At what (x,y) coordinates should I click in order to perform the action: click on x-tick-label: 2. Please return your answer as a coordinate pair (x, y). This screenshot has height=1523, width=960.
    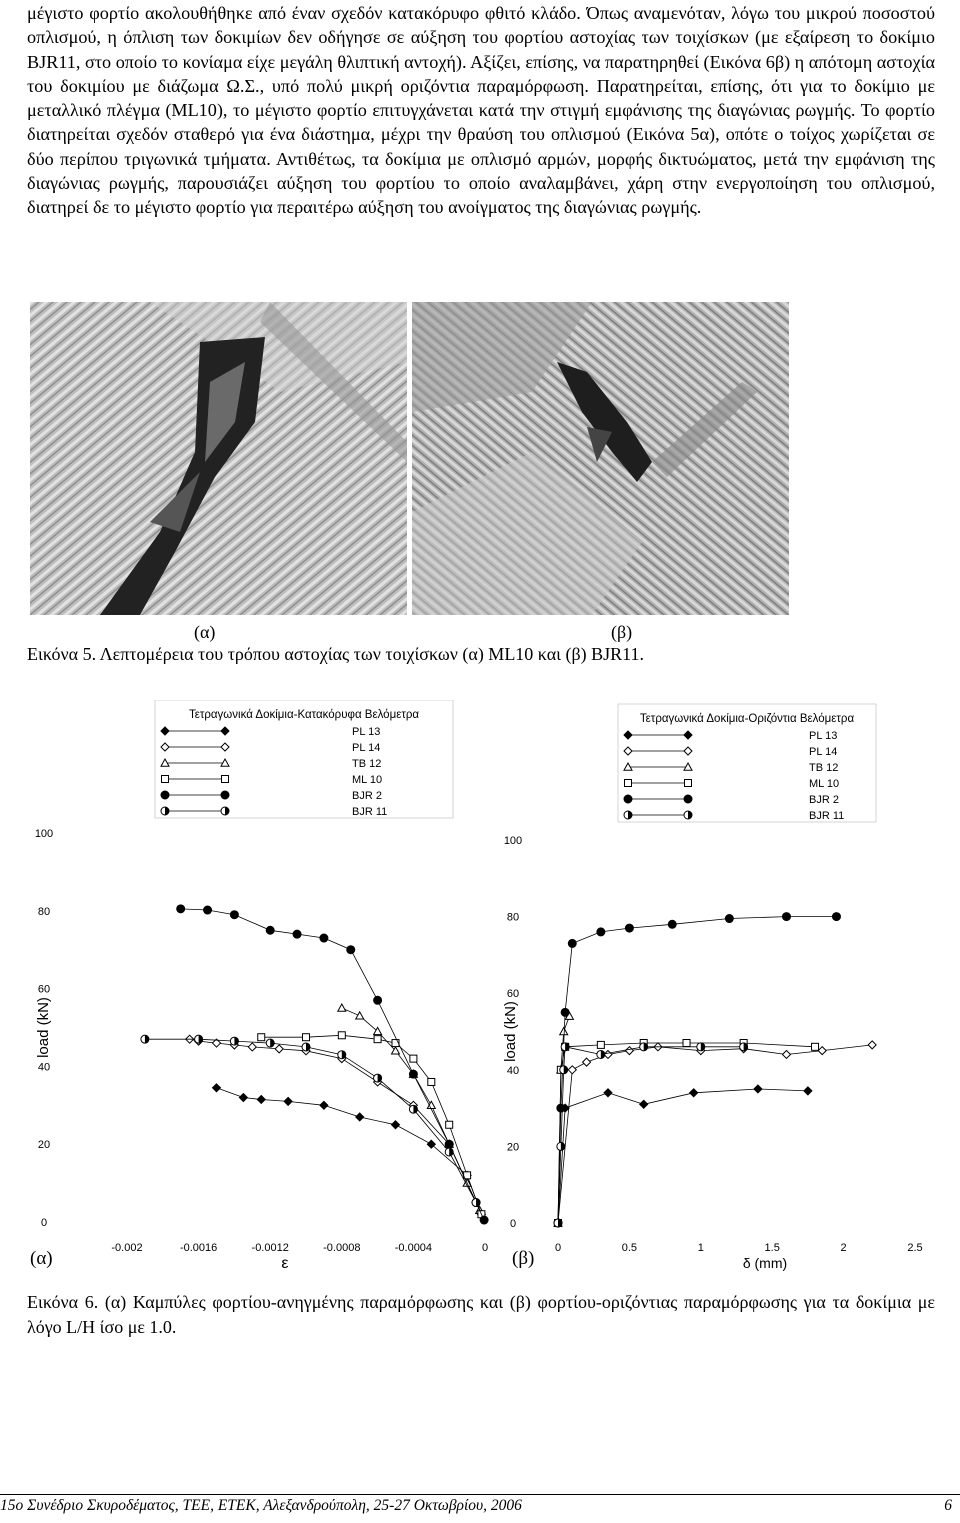
    Looking at the image, I should click on (844, 1248).